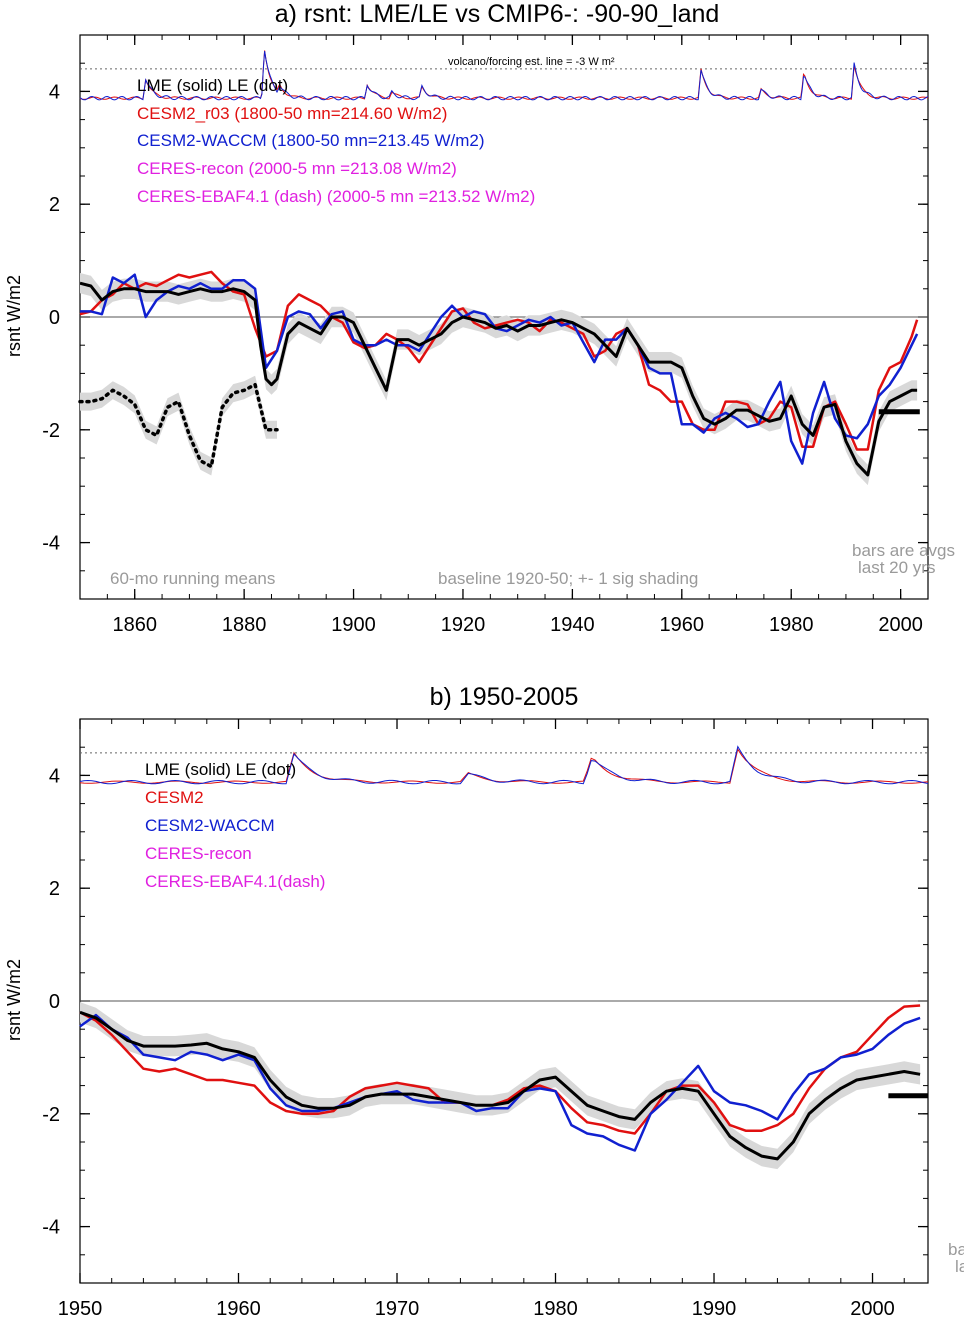  What do you see at coordinates (499, 360) in the screenshot?
I see `series-cesm2_r03` at bounding box center [499, 360].